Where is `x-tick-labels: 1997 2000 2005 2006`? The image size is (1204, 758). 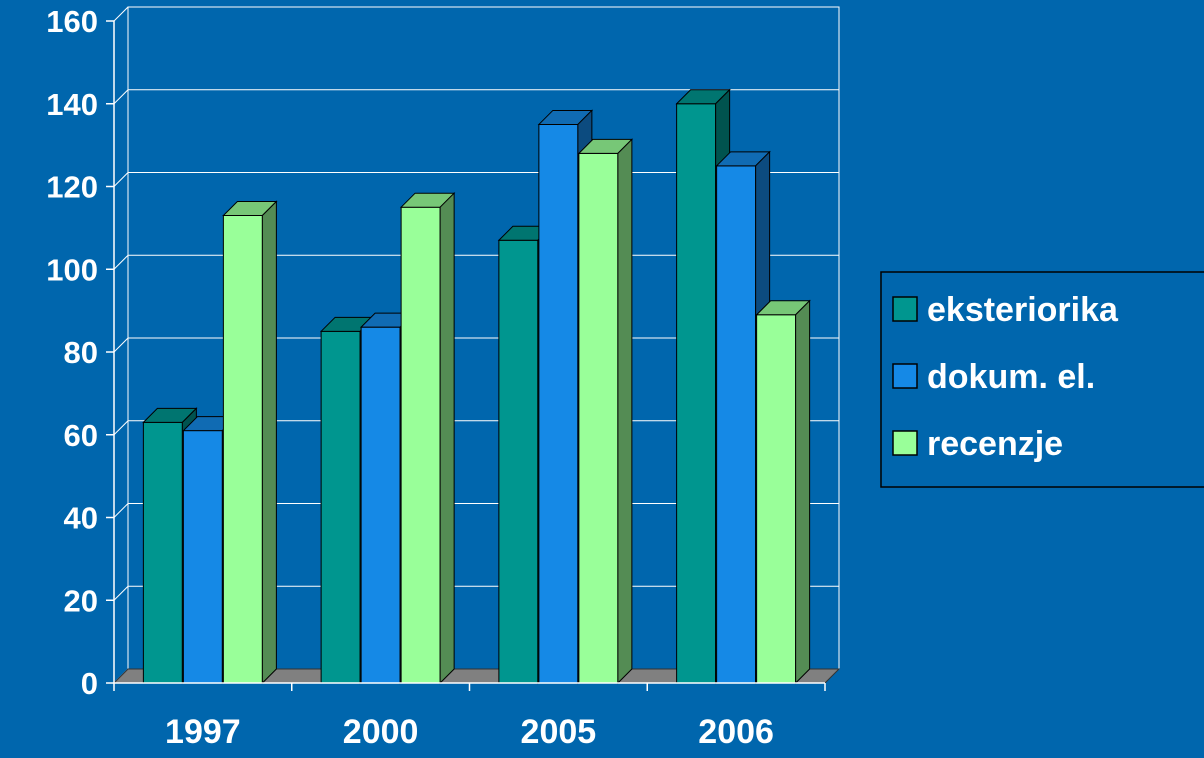 x-tick-labels: 1997 2000 2005 2006 is located at coordinates (469, 732).